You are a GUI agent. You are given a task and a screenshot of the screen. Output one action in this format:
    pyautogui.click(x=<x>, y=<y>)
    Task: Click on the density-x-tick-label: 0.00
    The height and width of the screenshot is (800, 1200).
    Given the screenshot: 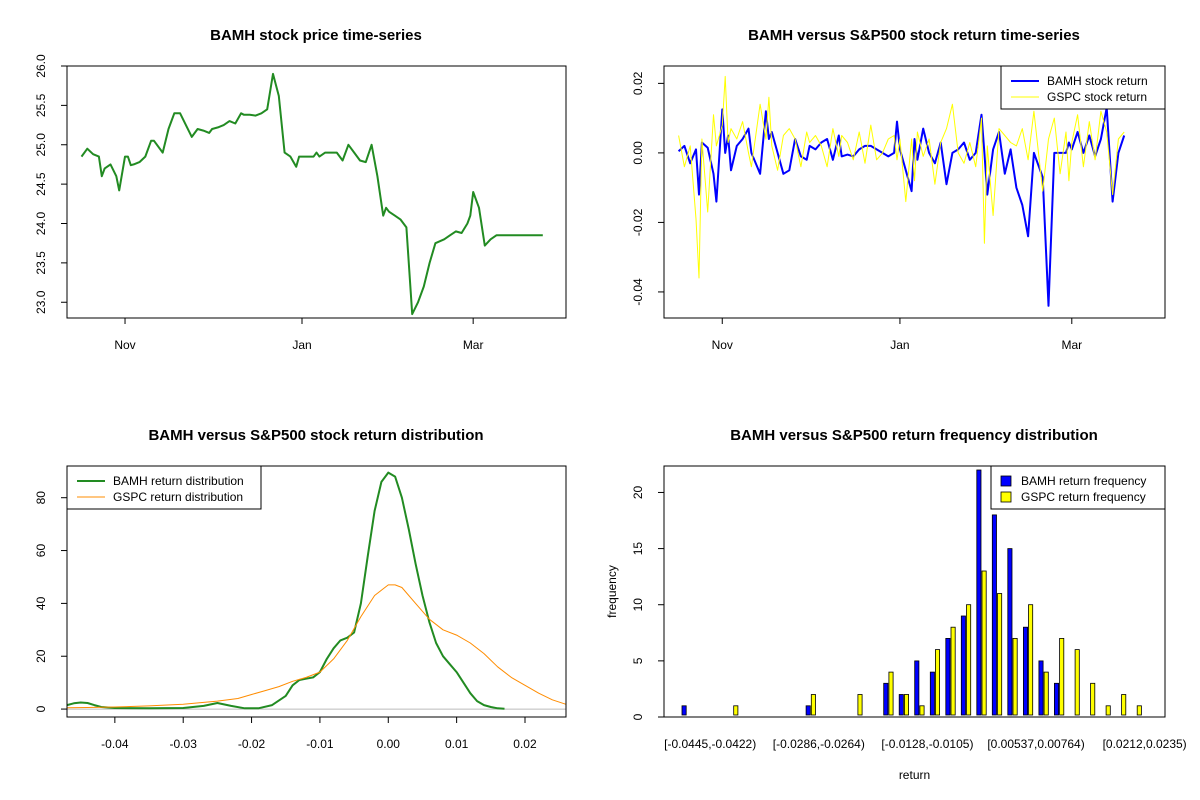 What is the action you would take?
    pyautogui.click(x=389, y=744)
    